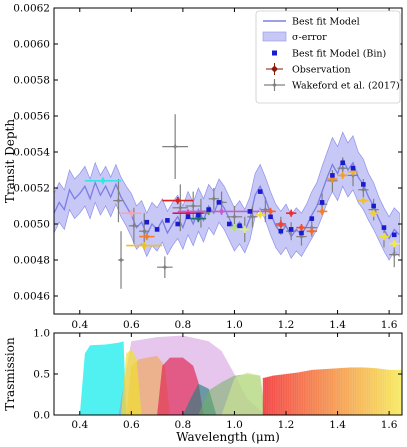 This screenshot has height=447, width=407. I want to click on x-tick-label: 0.4, so click(79, 425).